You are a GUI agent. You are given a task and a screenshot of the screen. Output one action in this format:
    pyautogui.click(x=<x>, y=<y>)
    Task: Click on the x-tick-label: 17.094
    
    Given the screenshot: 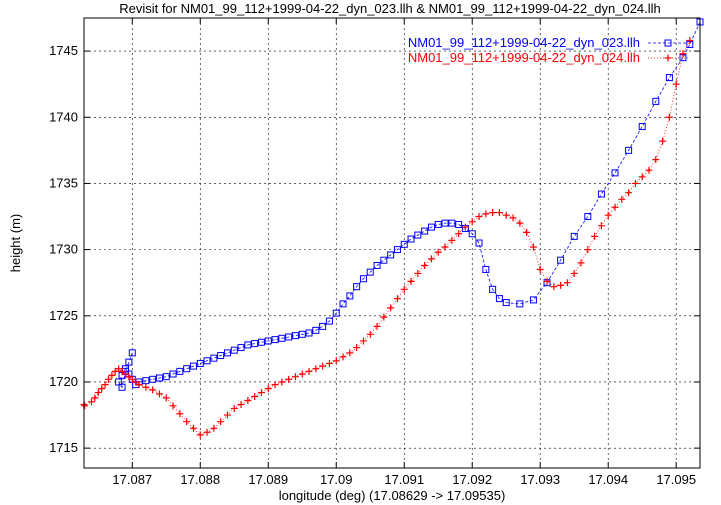 What is the action you would take?
    pyautogui.click(x=608, y=479)
    